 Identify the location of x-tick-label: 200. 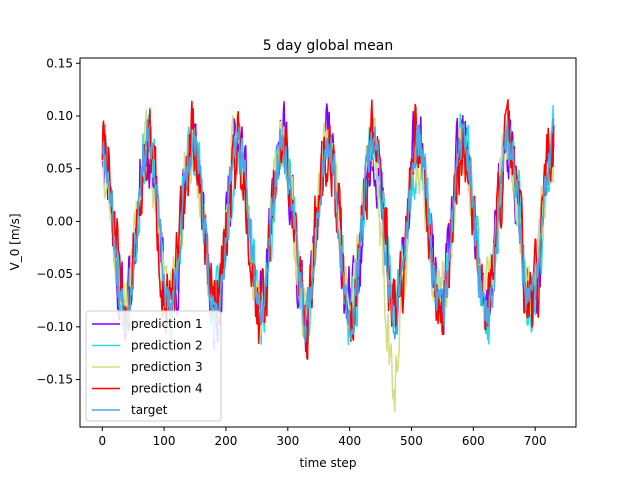
(226, 441).